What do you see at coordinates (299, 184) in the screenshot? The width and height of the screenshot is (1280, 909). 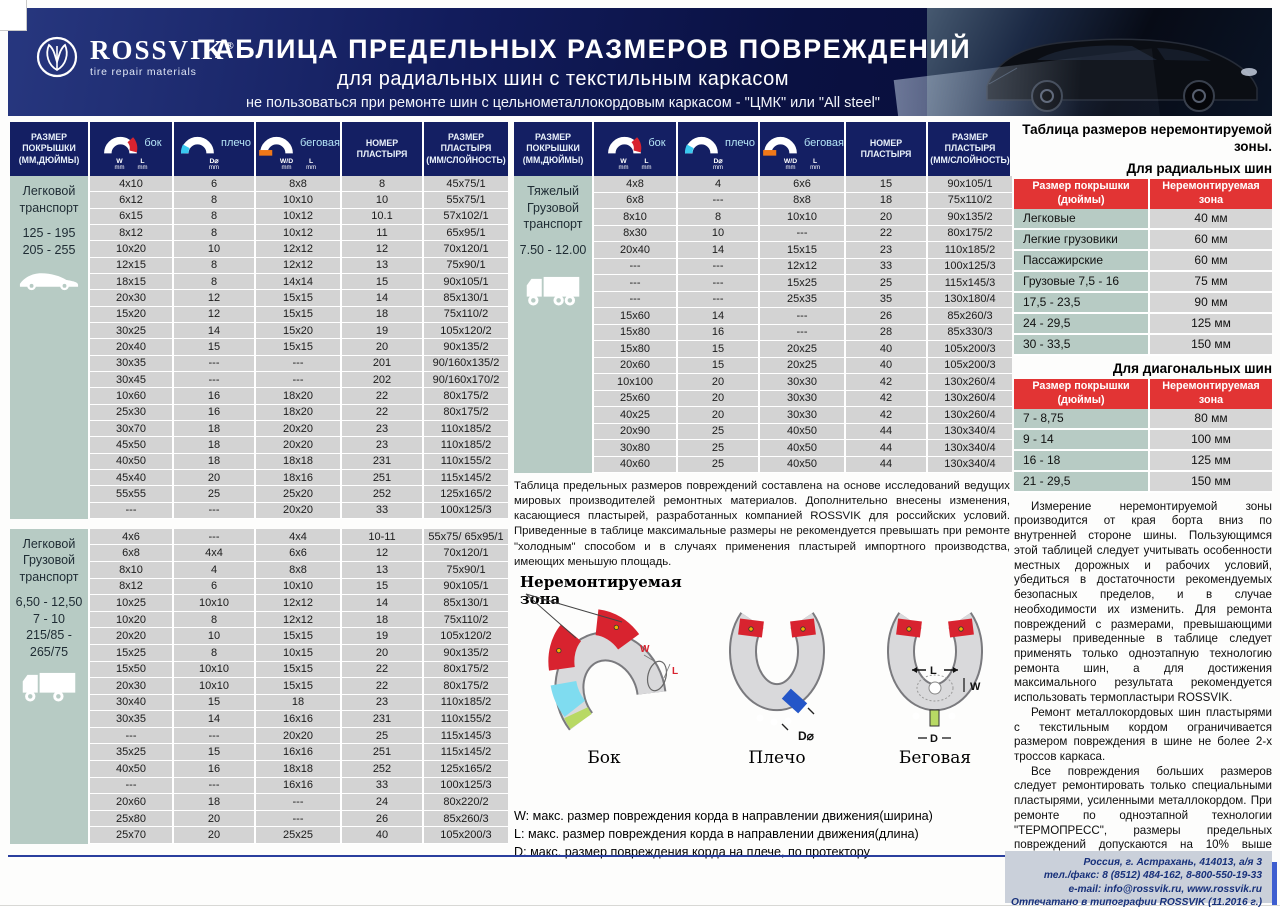 I see `table-row: 4x10 6 8x8 8 45x75/1` at bounding box center [299, 184].